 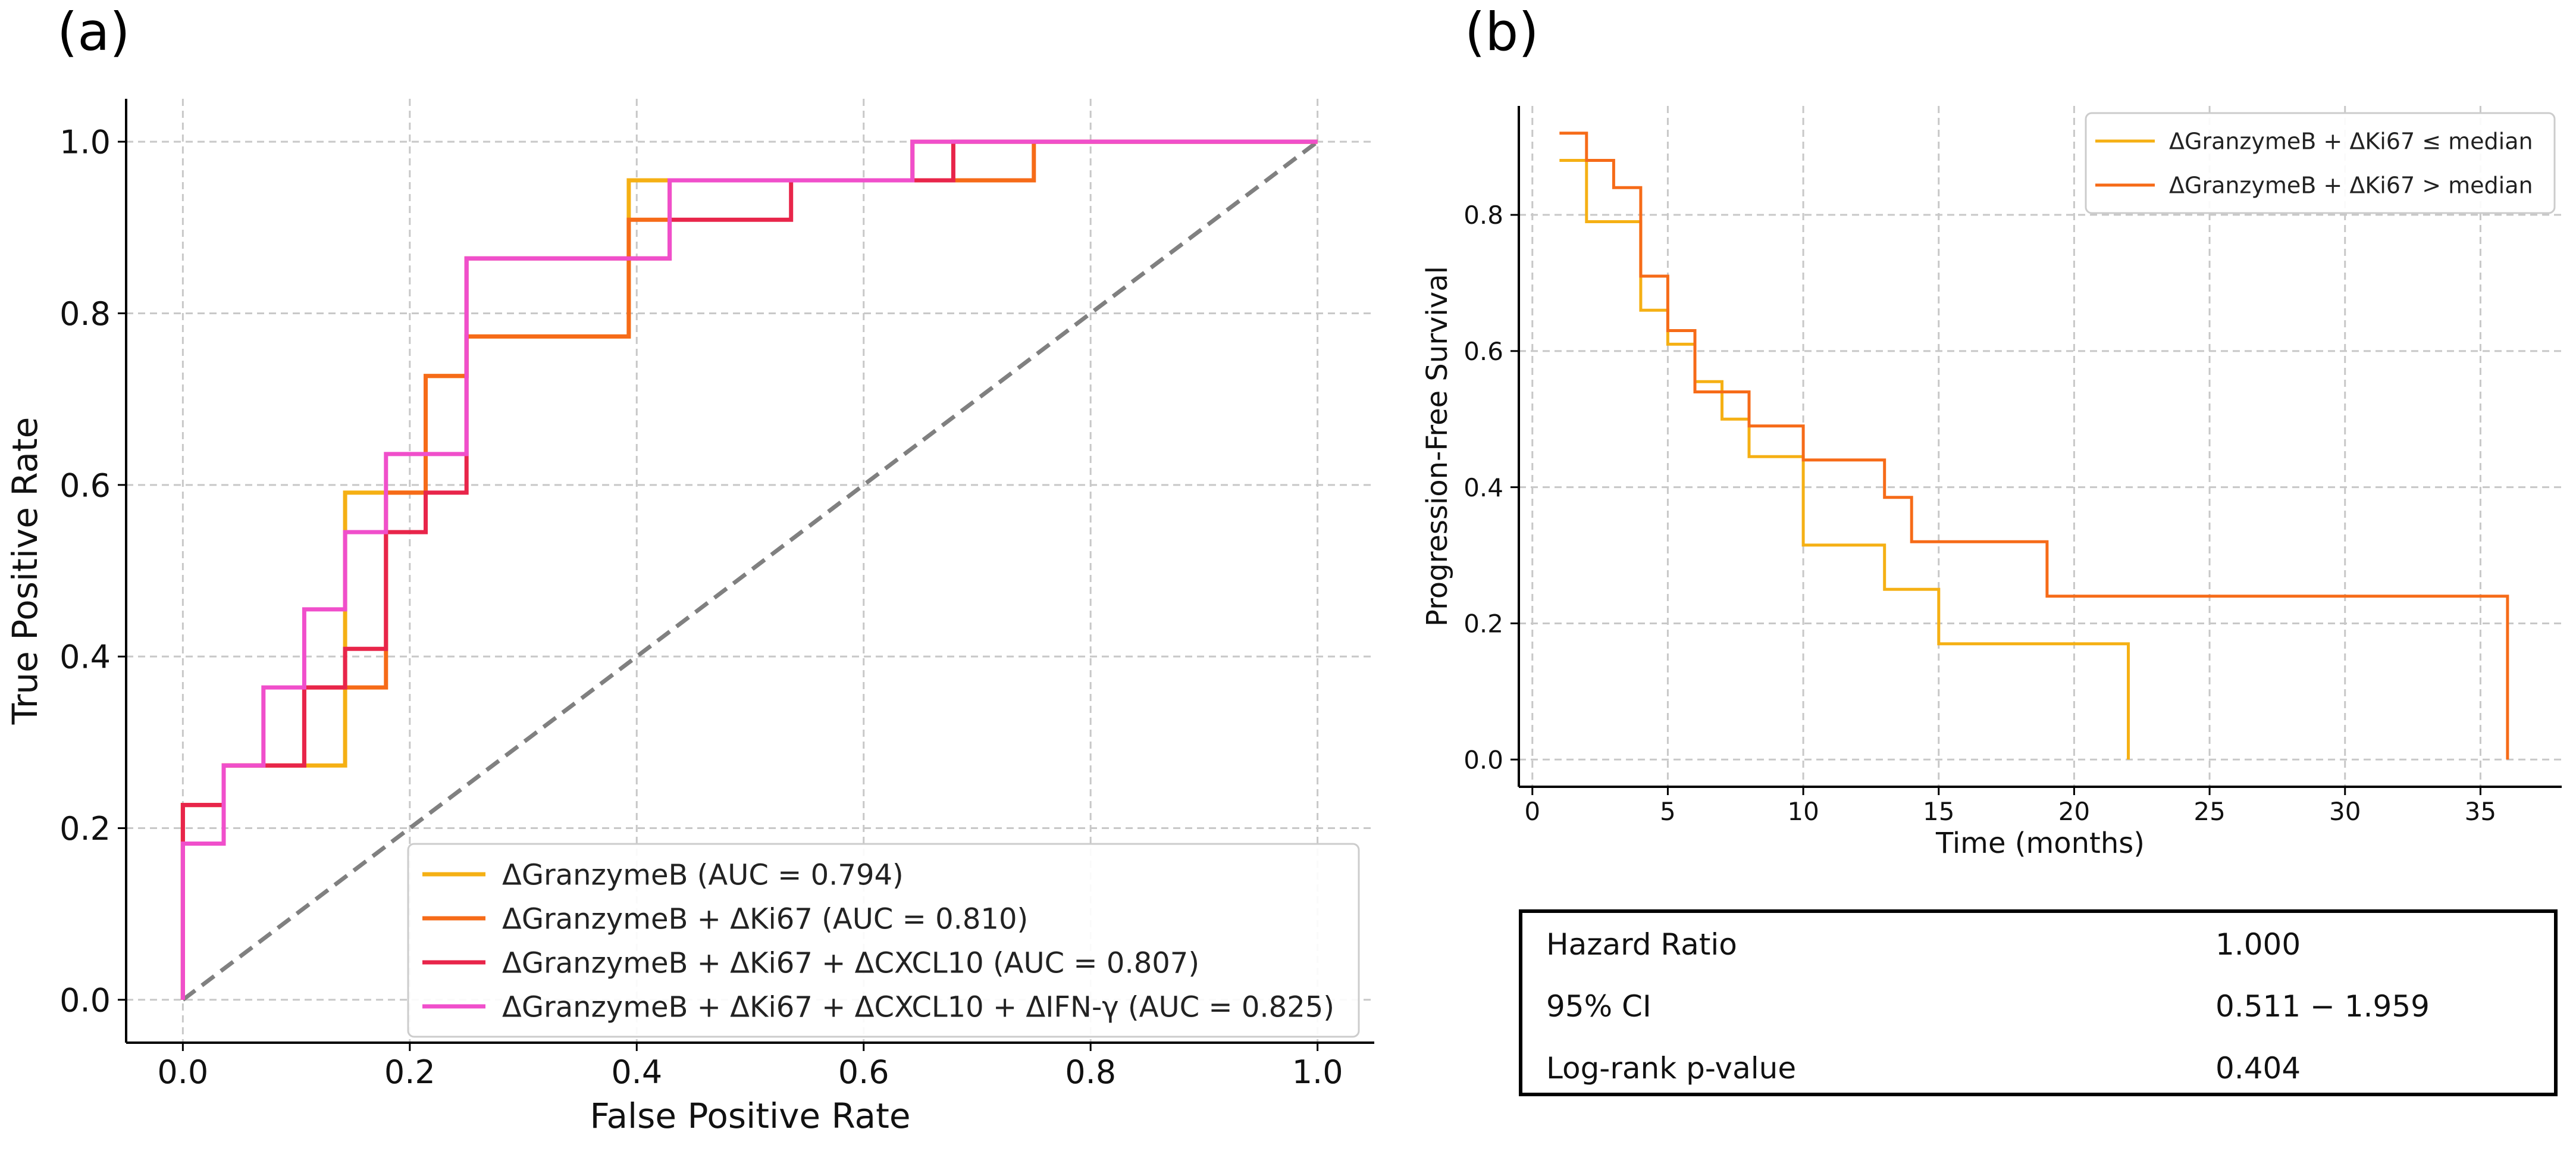 I want to click on x-tick-label: 5, so click(x=1668, y=811).